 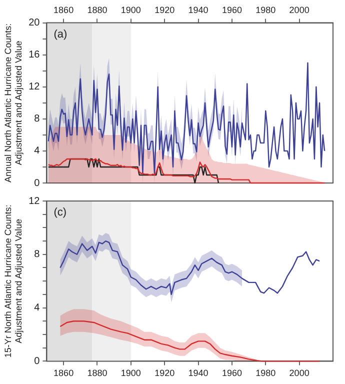 What do you see at coordinates (61, 34) in the screenshot?
I see `annotation: (a)` at bounding box center [61, 34].